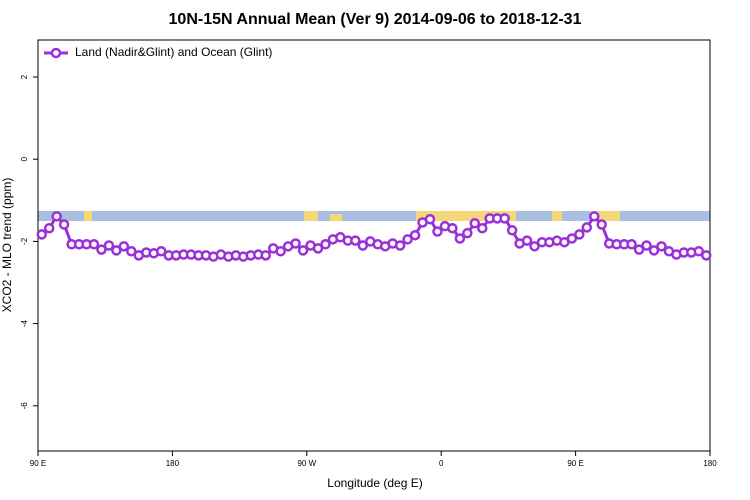 The image size is (750, 500). Describe the element at coordinates (24, 241) in the screenshot. I see `y-tick-label: -2` at that location.